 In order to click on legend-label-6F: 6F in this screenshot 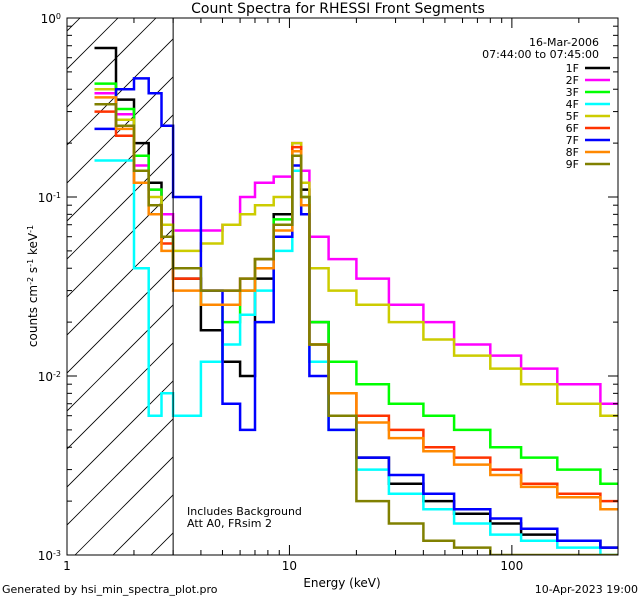, I will do `click(572, 128)`.